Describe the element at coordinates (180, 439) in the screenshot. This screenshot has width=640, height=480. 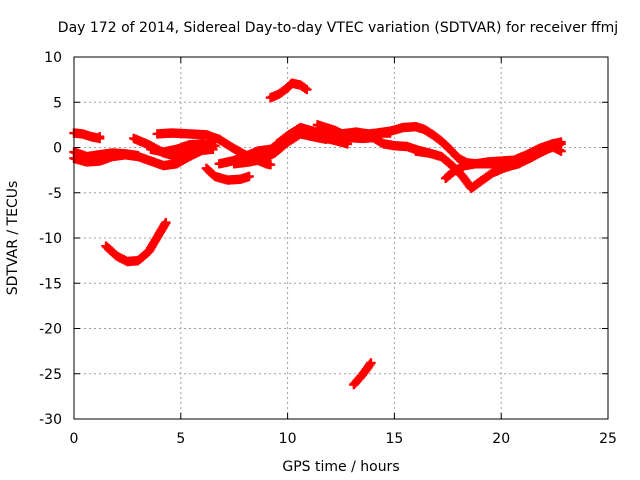
I see `x-tick-label: 5` at that location.